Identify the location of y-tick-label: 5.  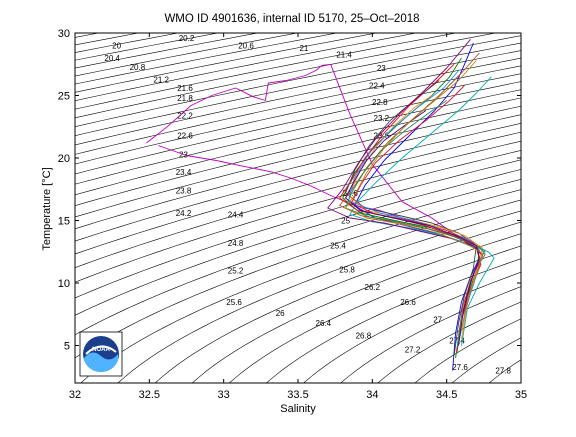
(67, 347).